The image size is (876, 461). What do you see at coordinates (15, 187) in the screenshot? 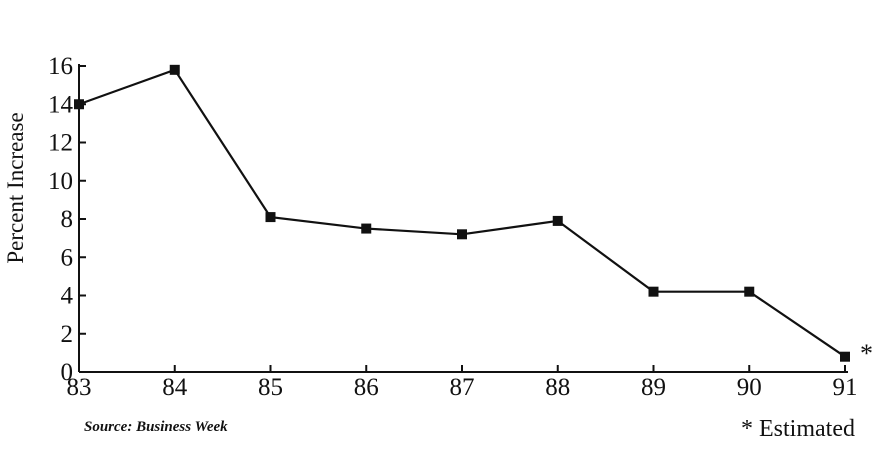
I see `y-axis-title: Percent Increase` at bounding box center [15, 187].